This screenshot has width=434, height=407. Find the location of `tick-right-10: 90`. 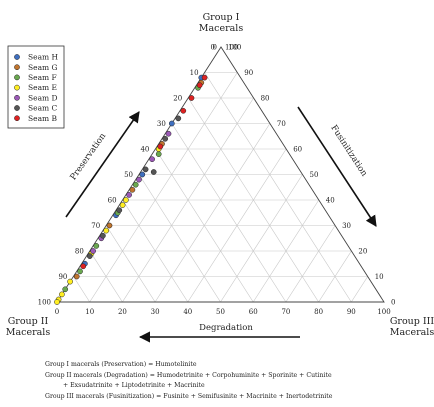

tick-right-10: 90 is located at coordinates (248, 73).